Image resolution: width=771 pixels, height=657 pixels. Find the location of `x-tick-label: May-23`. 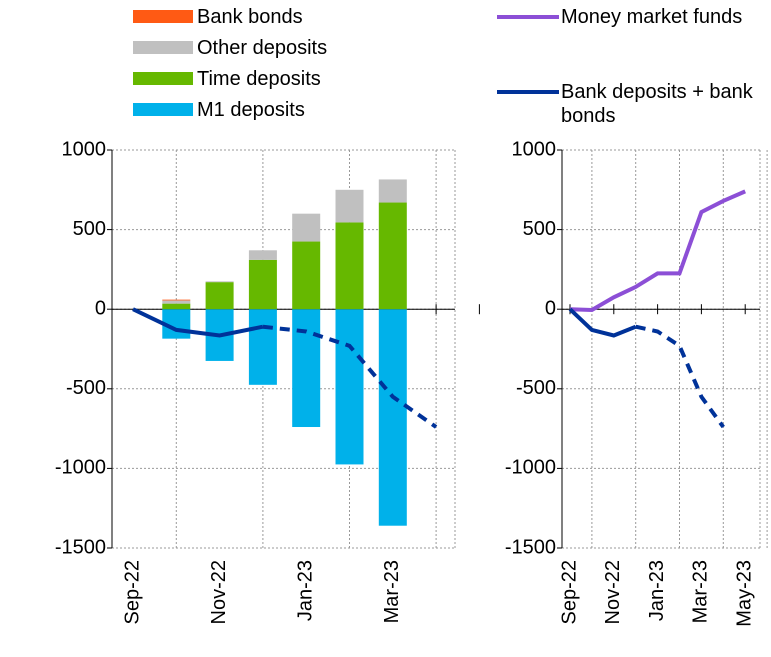

x-tick-label: May-23 is located at coordinates (744, 593).